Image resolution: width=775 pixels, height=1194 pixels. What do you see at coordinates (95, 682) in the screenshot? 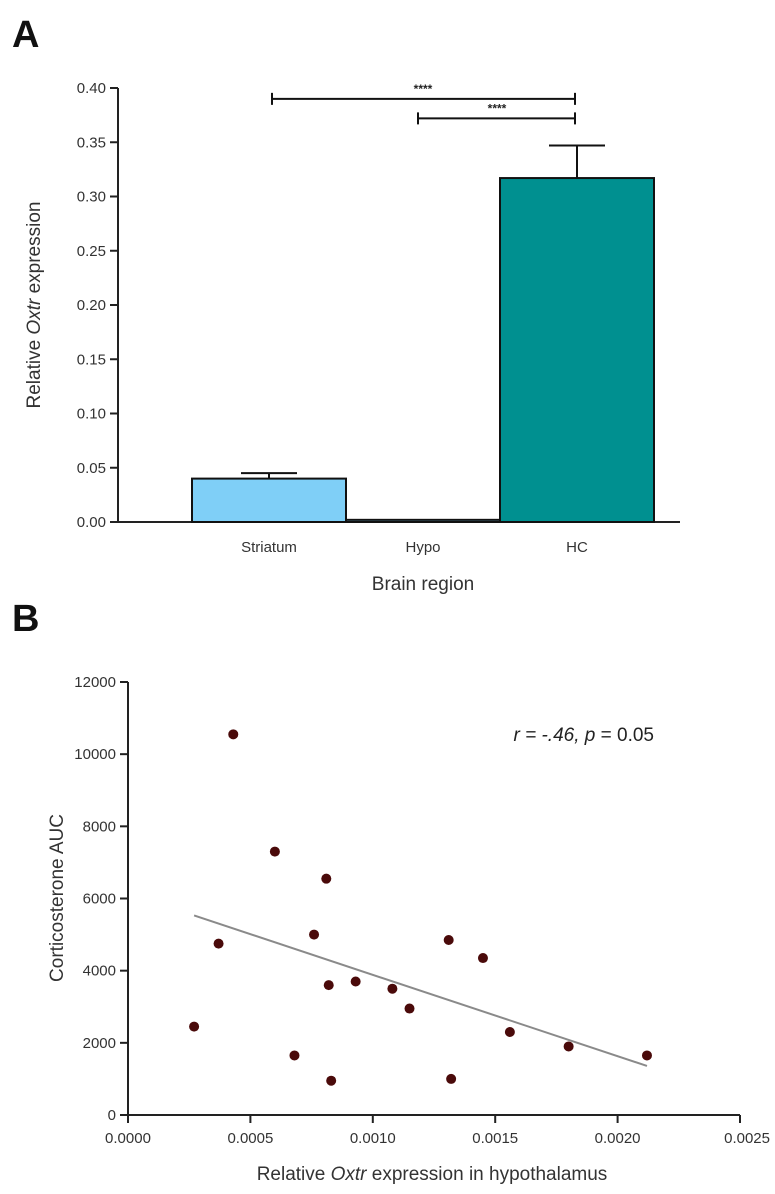
I see `y-tick-label-b: 12000` at bounding box center [95, 682].